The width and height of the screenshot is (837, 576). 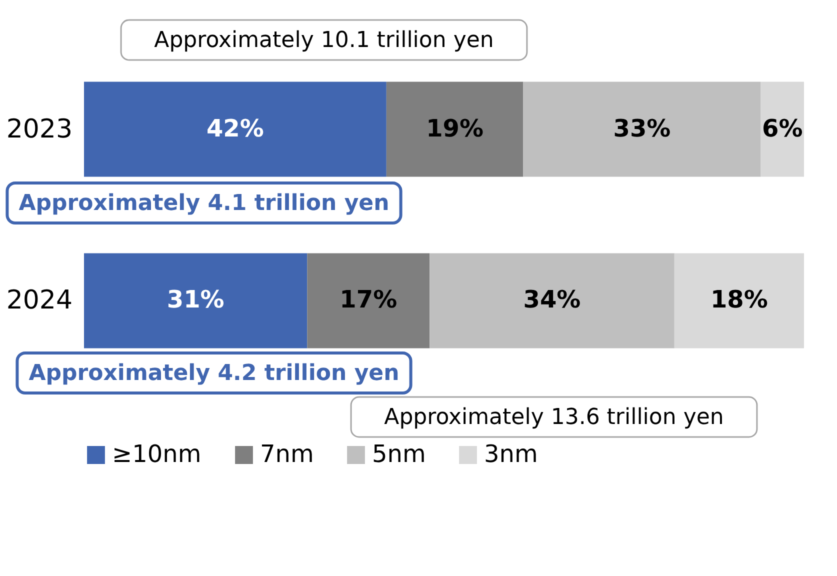 I want to click on legend-label: 7nm, so click(x=287, y=454).